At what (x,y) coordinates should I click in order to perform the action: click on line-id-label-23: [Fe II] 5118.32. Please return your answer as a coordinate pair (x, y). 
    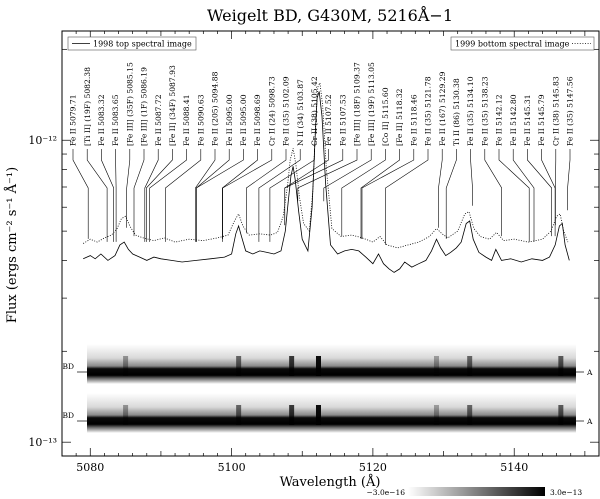
    Looking at the image, I should click on (399, 117).